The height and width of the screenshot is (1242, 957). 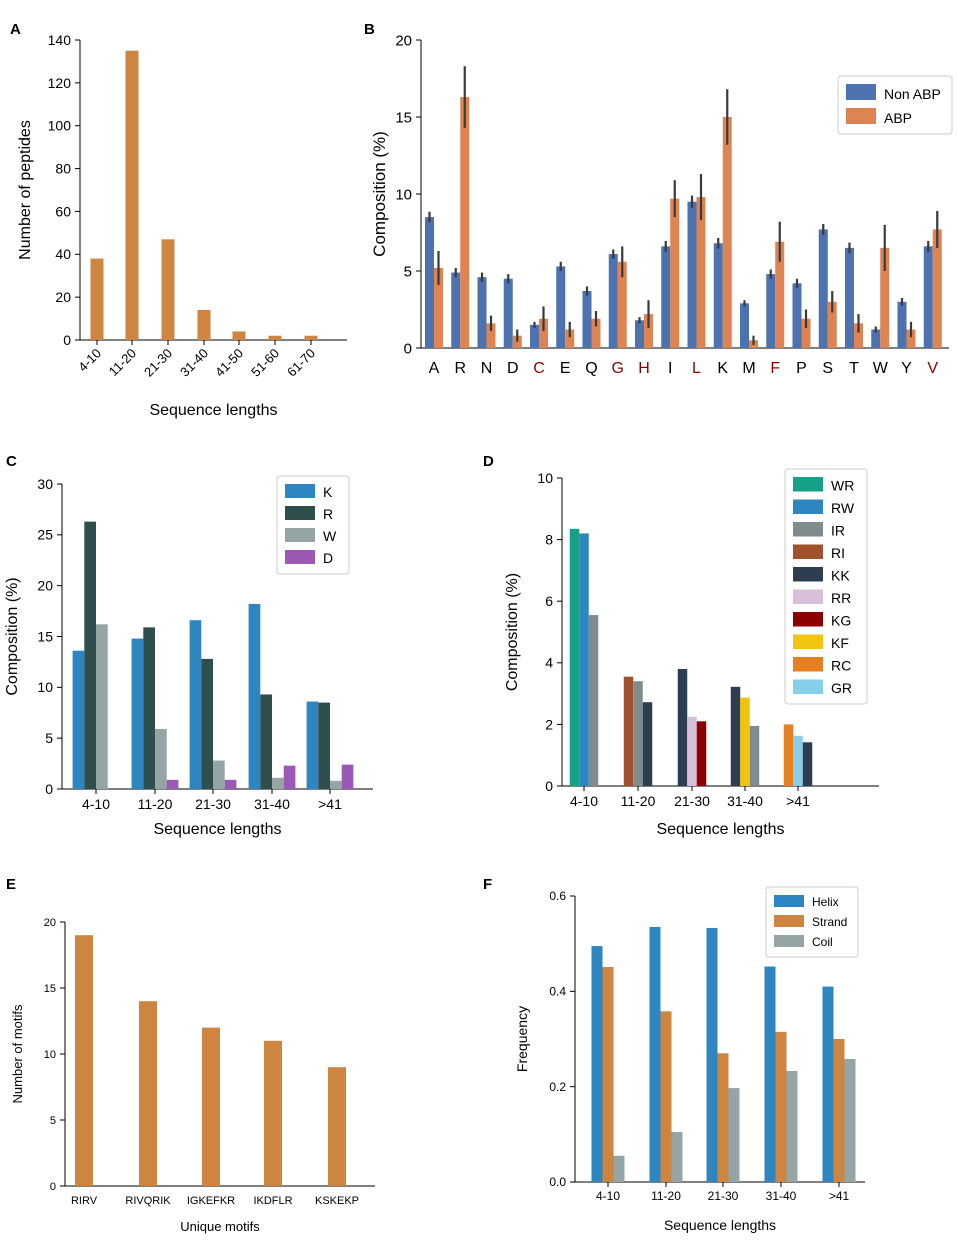 What do you see at coordinates (45, 484) in the screenshot?
I see `y-tick-label: 30` at bounding box center [45, 484].